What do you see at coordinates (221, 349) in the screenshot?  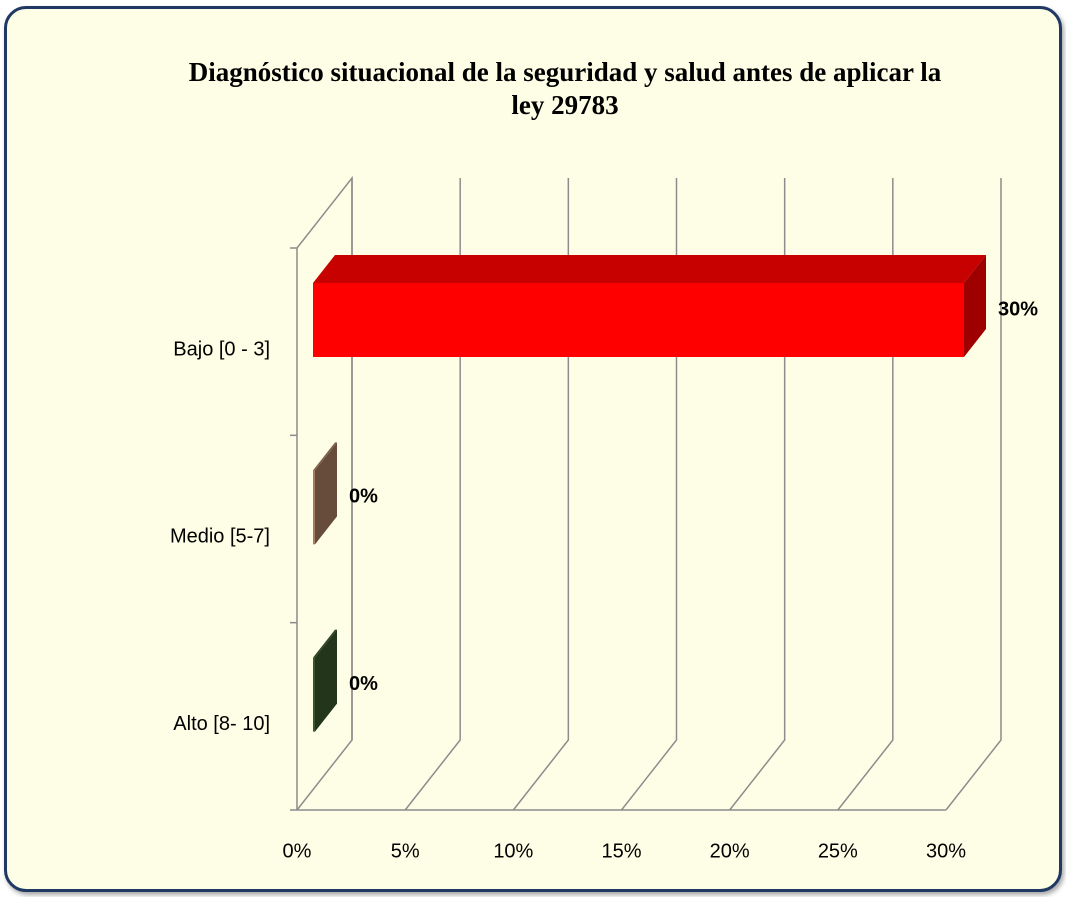 I see `y-tick-label: Bajo [0 - 3]` at bounding box center [221, 349].